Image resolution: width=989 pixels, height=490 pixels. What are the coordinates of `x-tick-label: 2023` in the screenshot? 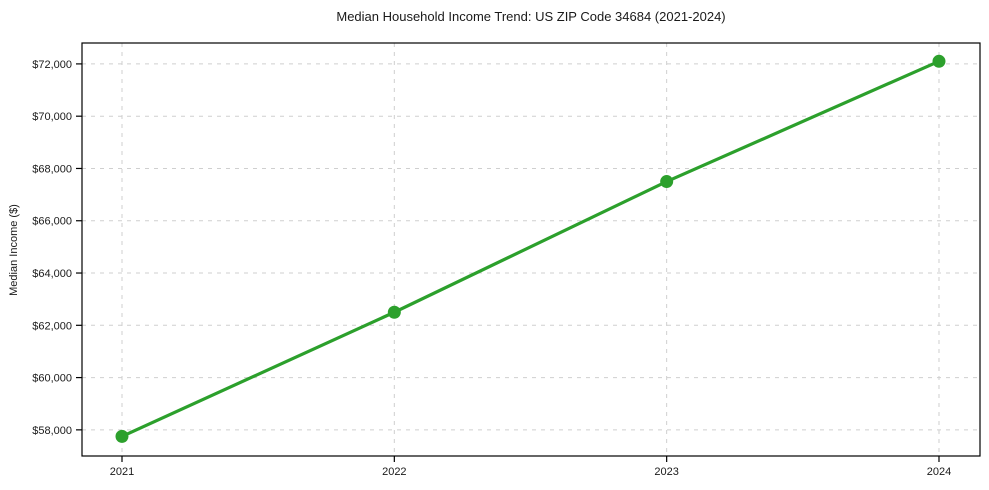 It's located at (666, 472).